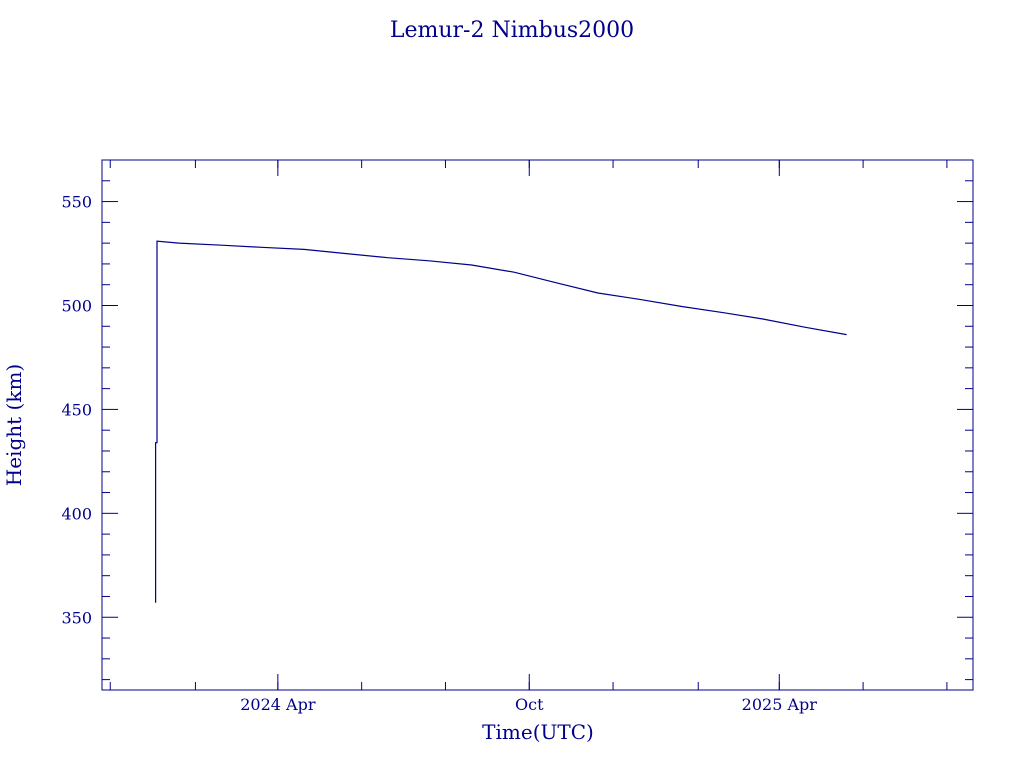  Describe the element at coordinates (14, 425) in the screenshot. I see `y-axis-label: Height (km)` at that location.